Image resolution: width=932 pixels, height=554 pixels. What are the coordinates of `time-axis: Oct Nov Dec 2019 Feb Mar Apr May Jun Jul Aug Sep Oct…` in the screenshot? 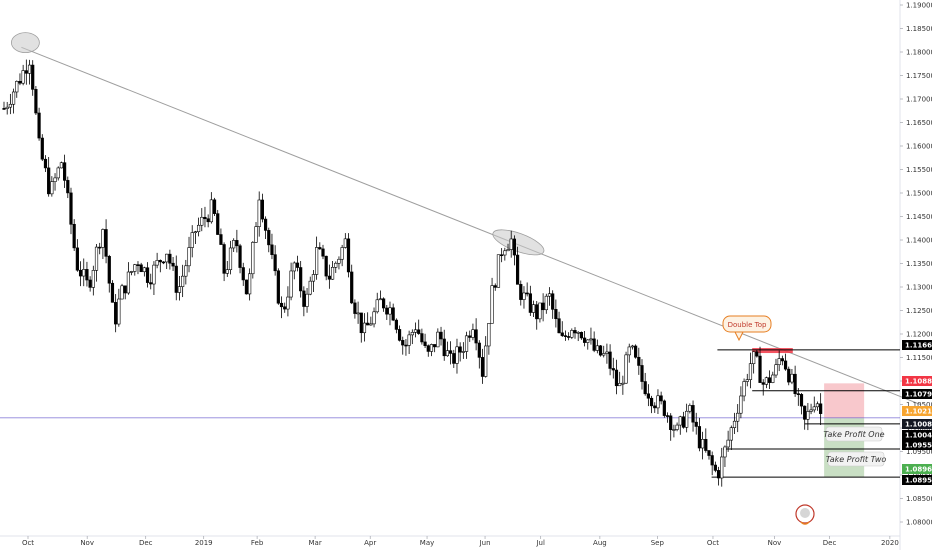 It's located at (460, 541).